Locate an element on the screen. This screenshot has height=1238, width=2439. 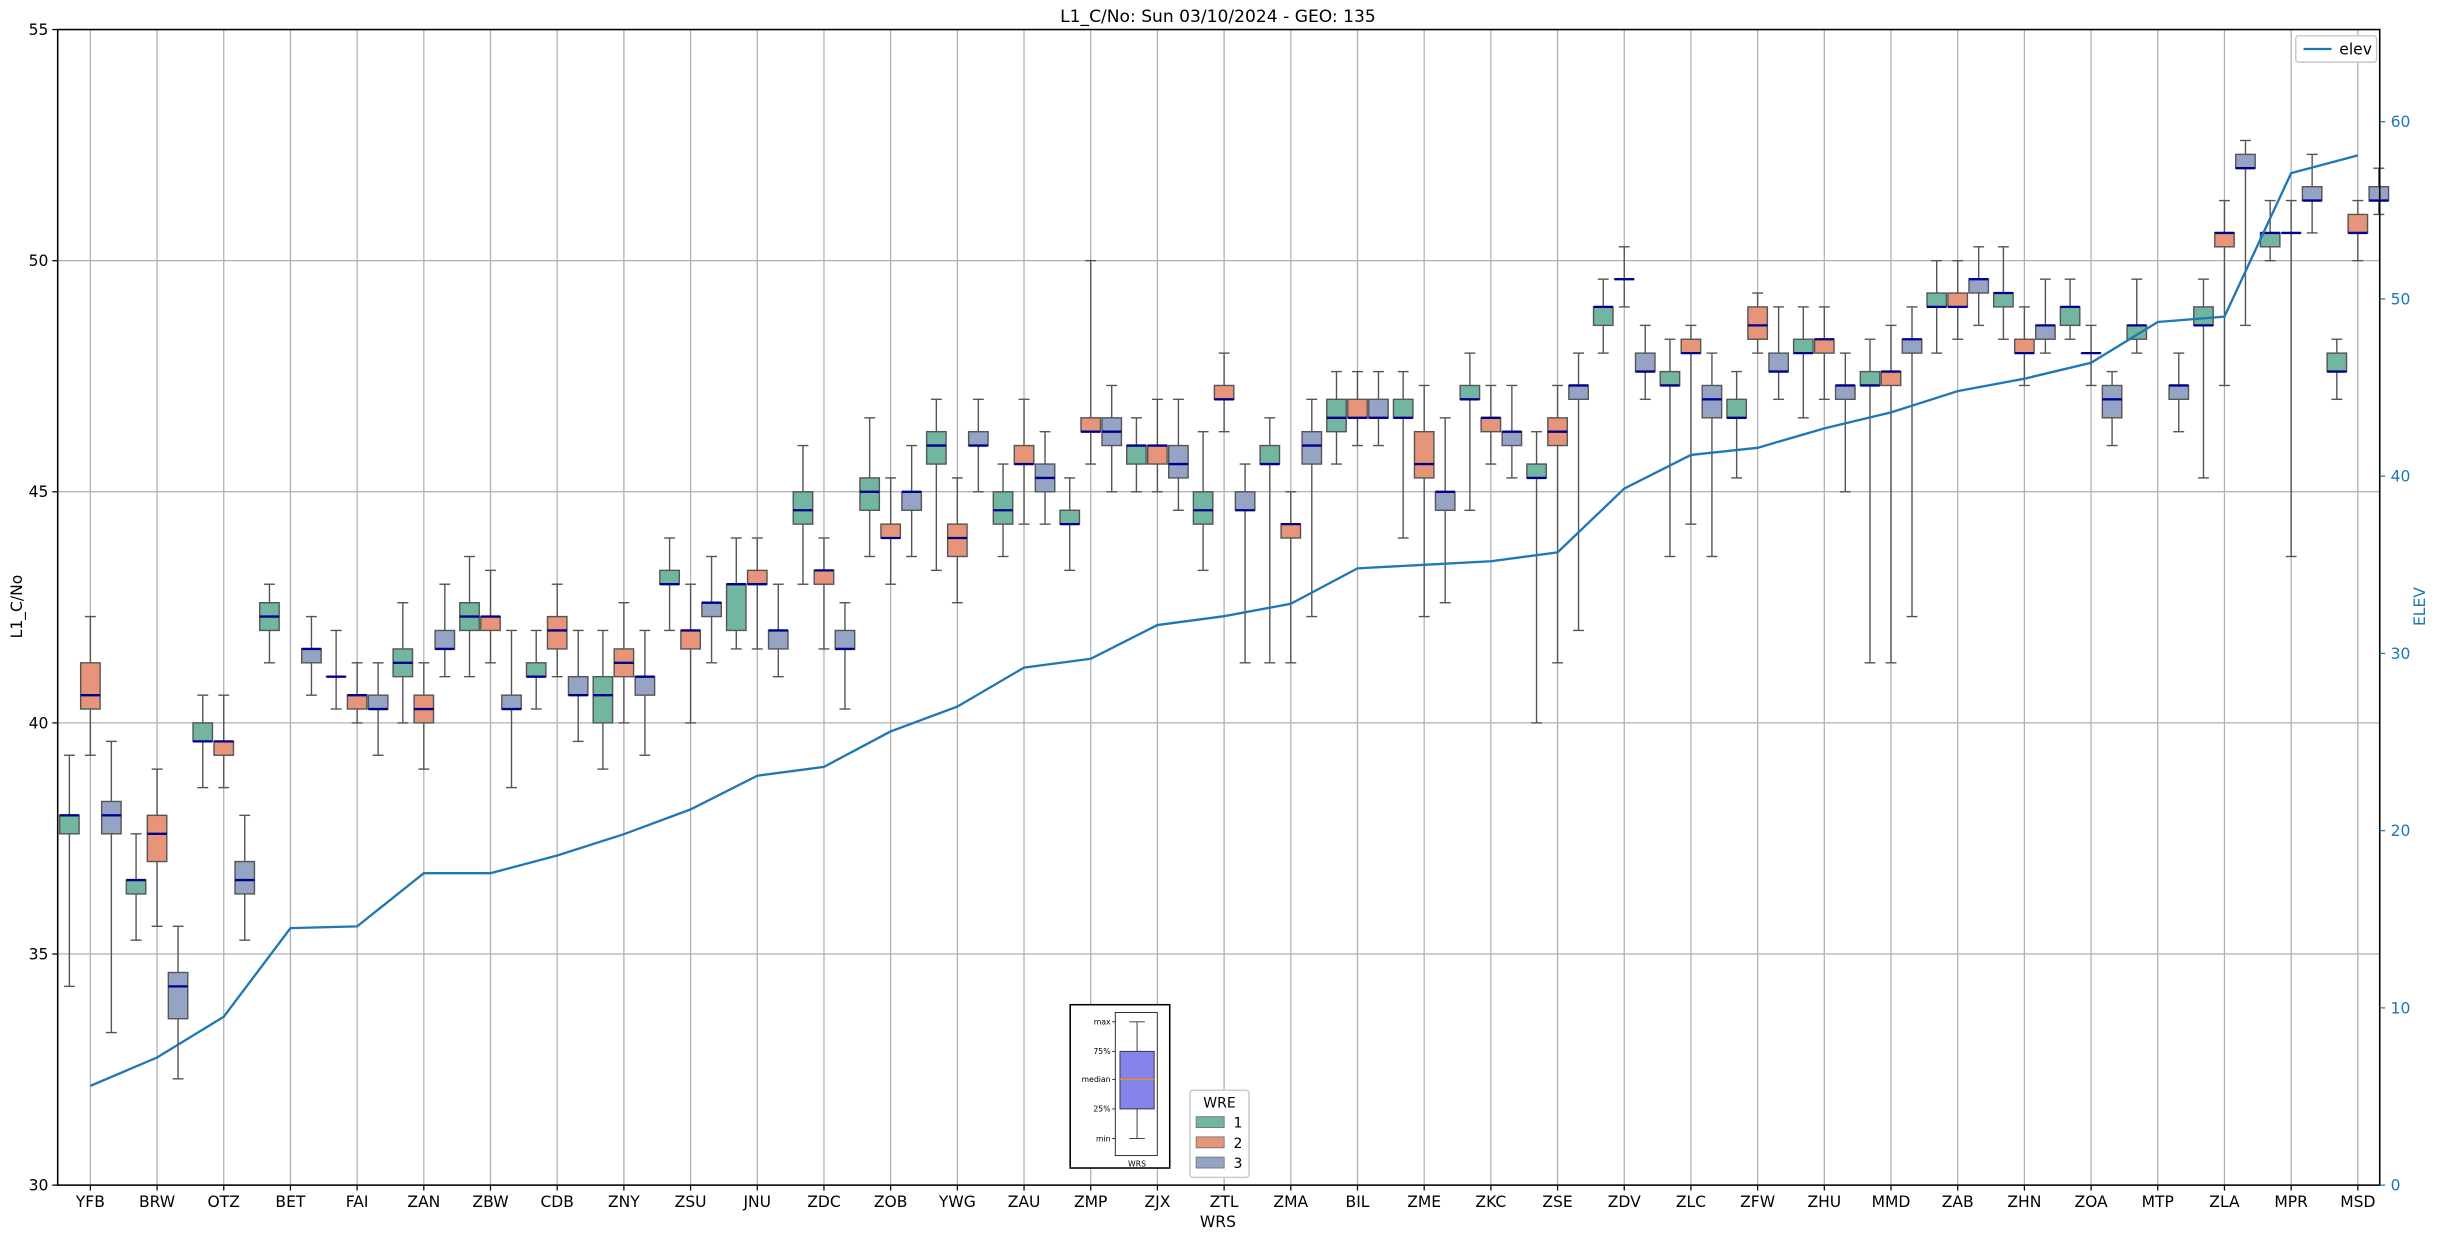
box-YFB-wre1 is located at coordinates (69, 871).